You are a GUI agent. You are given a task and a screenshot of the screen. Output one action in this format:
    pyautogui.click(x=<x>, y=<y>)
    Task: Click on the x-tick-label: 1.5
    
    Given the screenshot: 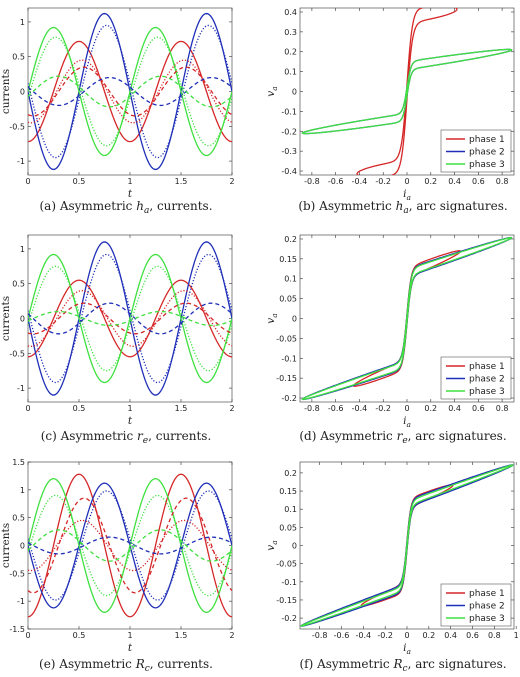 What is the action you would take?
    pyautogui.click(x=181, y=635)
    